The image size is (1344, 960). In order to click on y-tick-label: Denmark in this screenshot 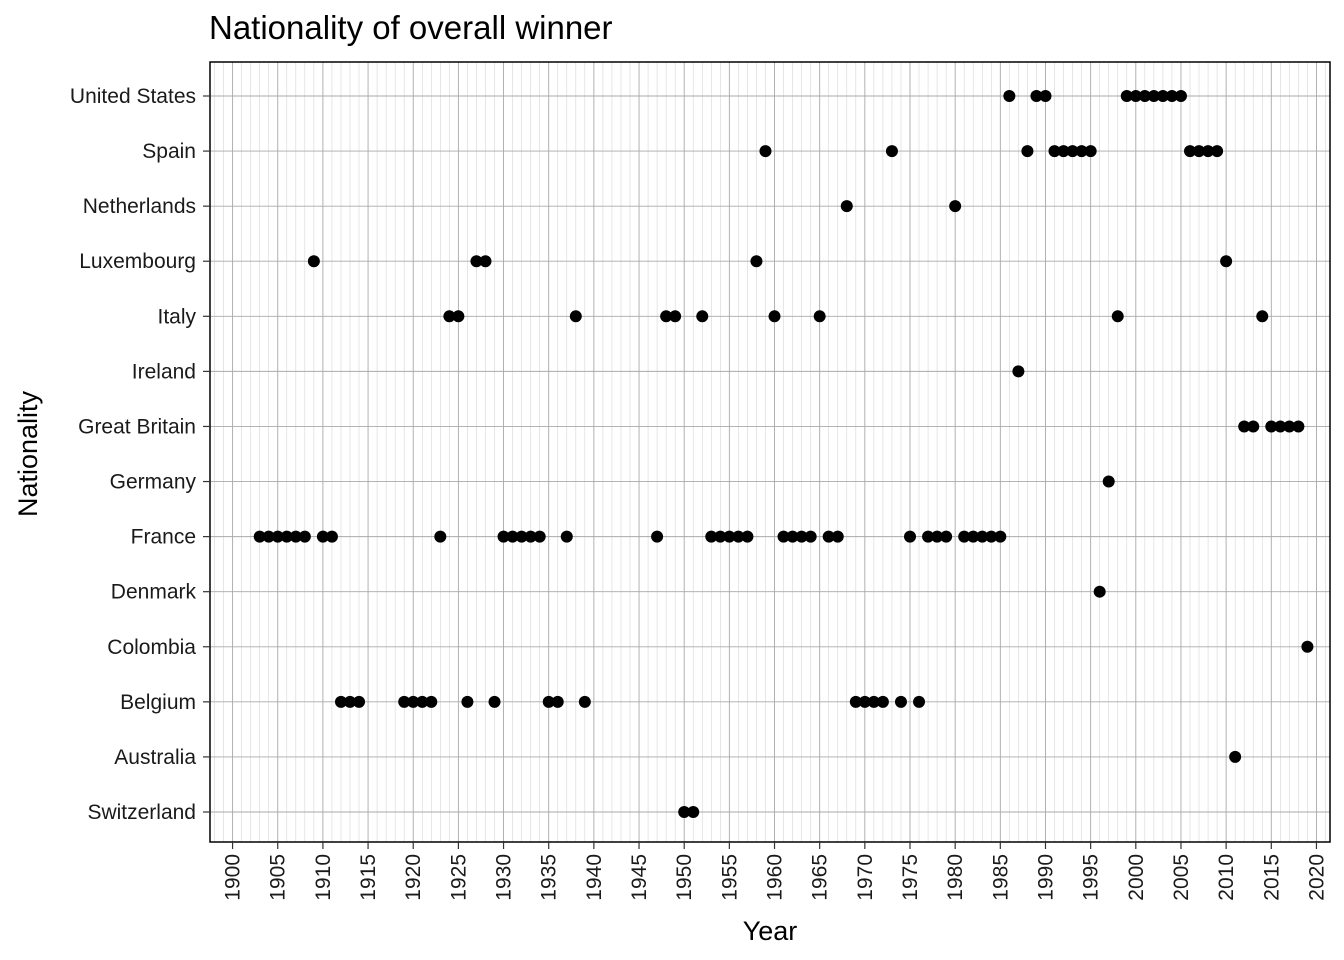, I will do `click(154, 592)`.